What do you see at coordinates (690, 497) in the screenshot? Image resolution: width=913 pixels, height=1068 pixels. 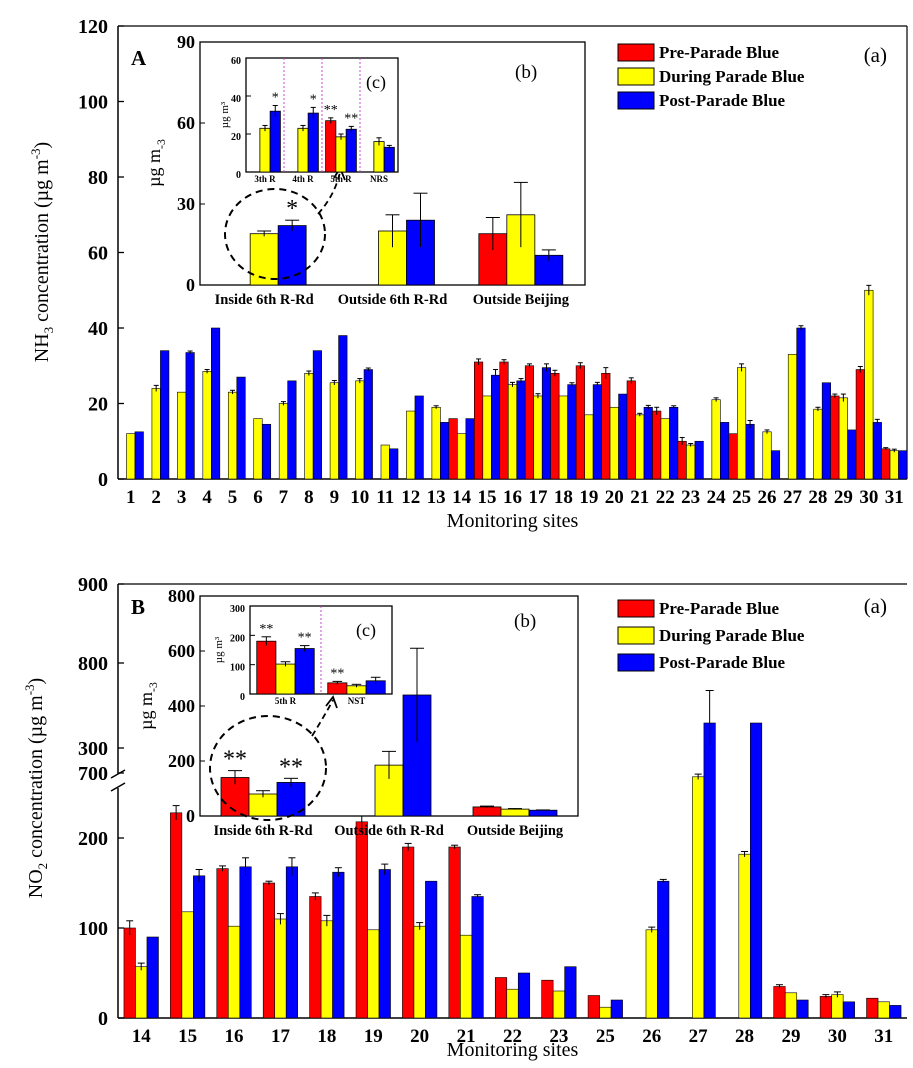 I see `A-xtick-label: 23` at bounding box center [690, 497].